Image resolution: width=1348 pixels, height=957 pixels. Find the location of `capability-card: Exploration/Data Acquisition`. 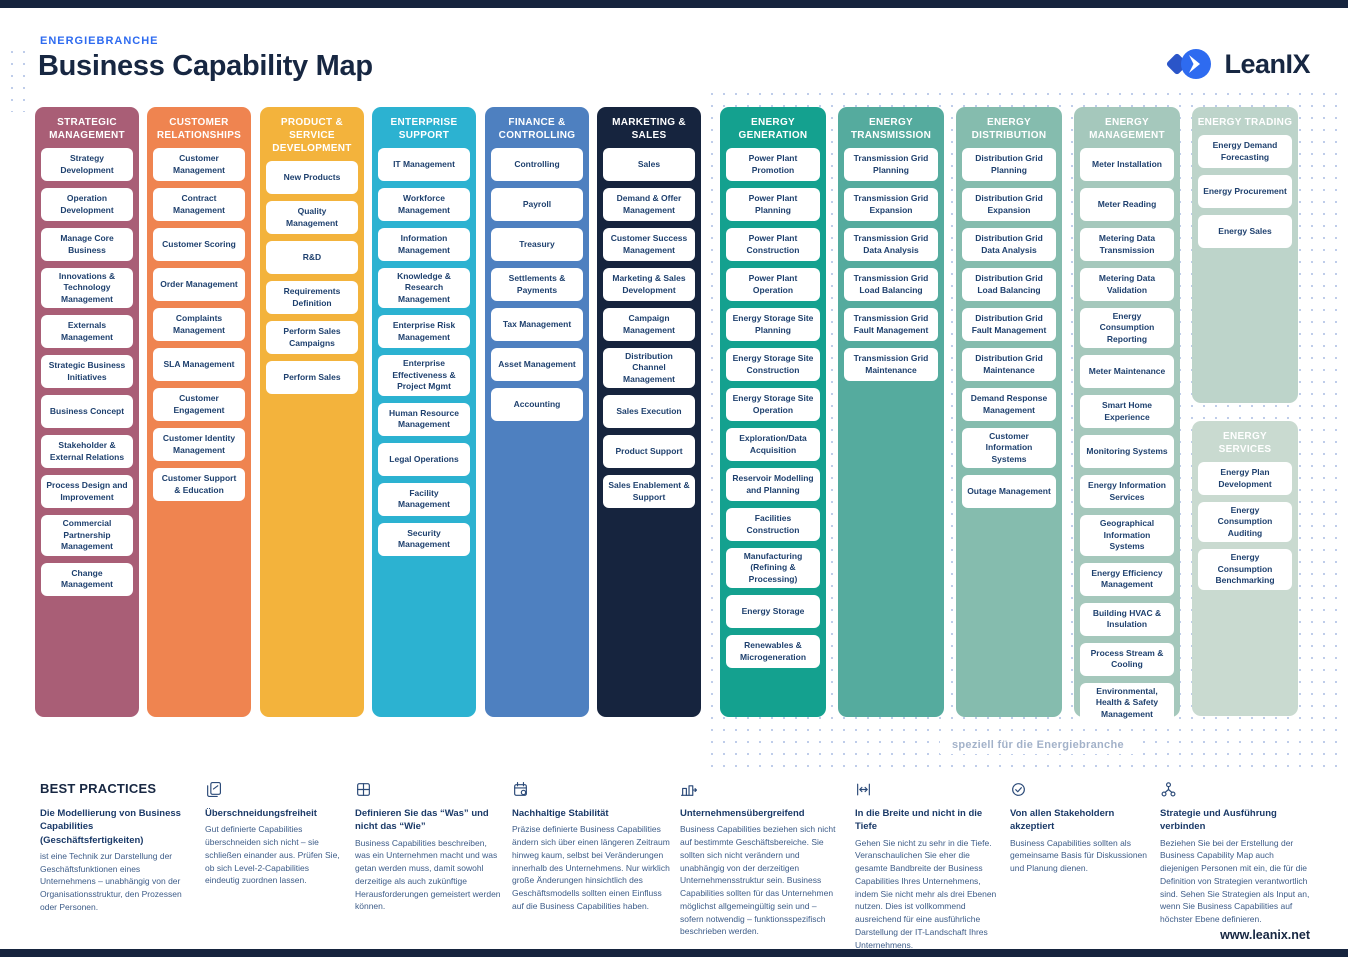

capability-card: Exploration/Data Acquisition is located at coordinates (773, 444).